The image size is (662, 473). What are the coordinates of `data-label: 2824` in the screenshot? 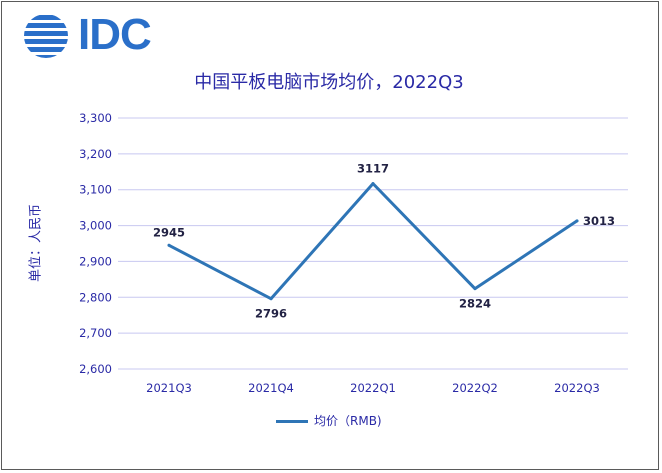 It's located at (475, 304).